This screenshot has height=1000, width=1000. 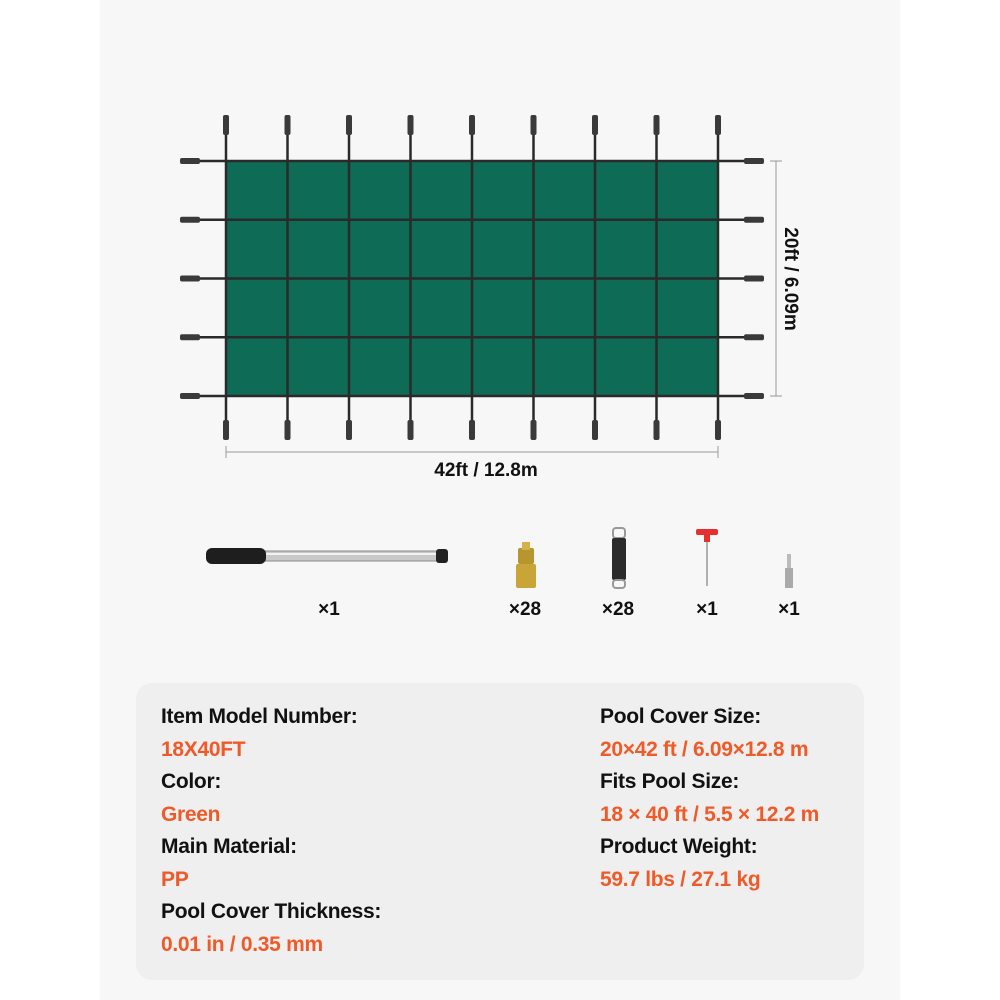 What do you see at coordinates (229, 846) in the screenshot?
I see `spec-label: Main Material:` at bounding box center [229, 846].